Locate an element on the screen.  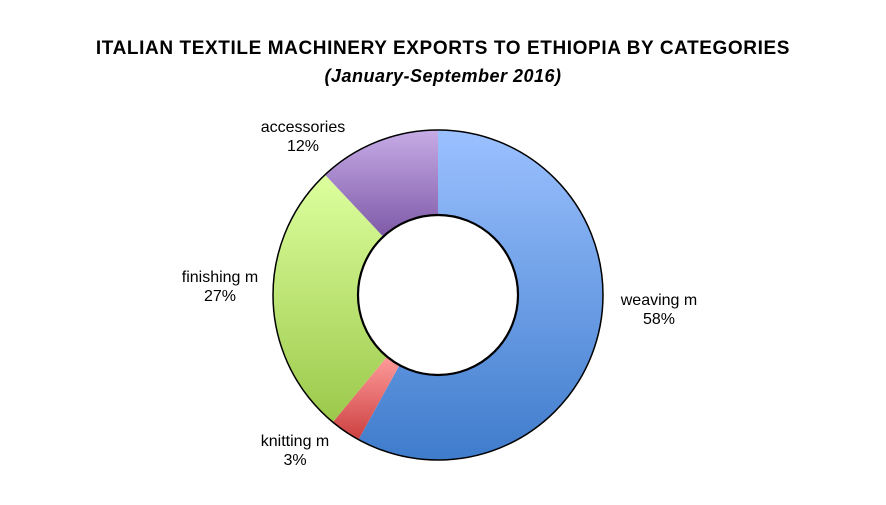
label-weaving-name: weaving m is located at coordinates (659, 300).